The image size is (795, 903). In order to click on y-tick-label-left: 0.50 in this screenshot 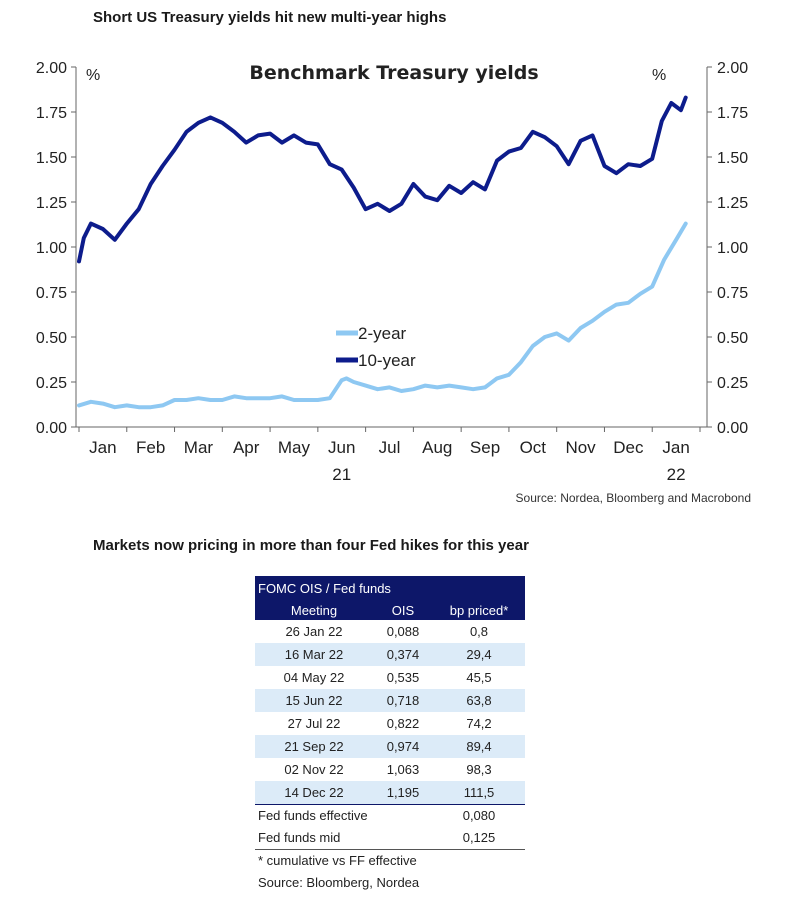, I will do `click(51, 338)`.